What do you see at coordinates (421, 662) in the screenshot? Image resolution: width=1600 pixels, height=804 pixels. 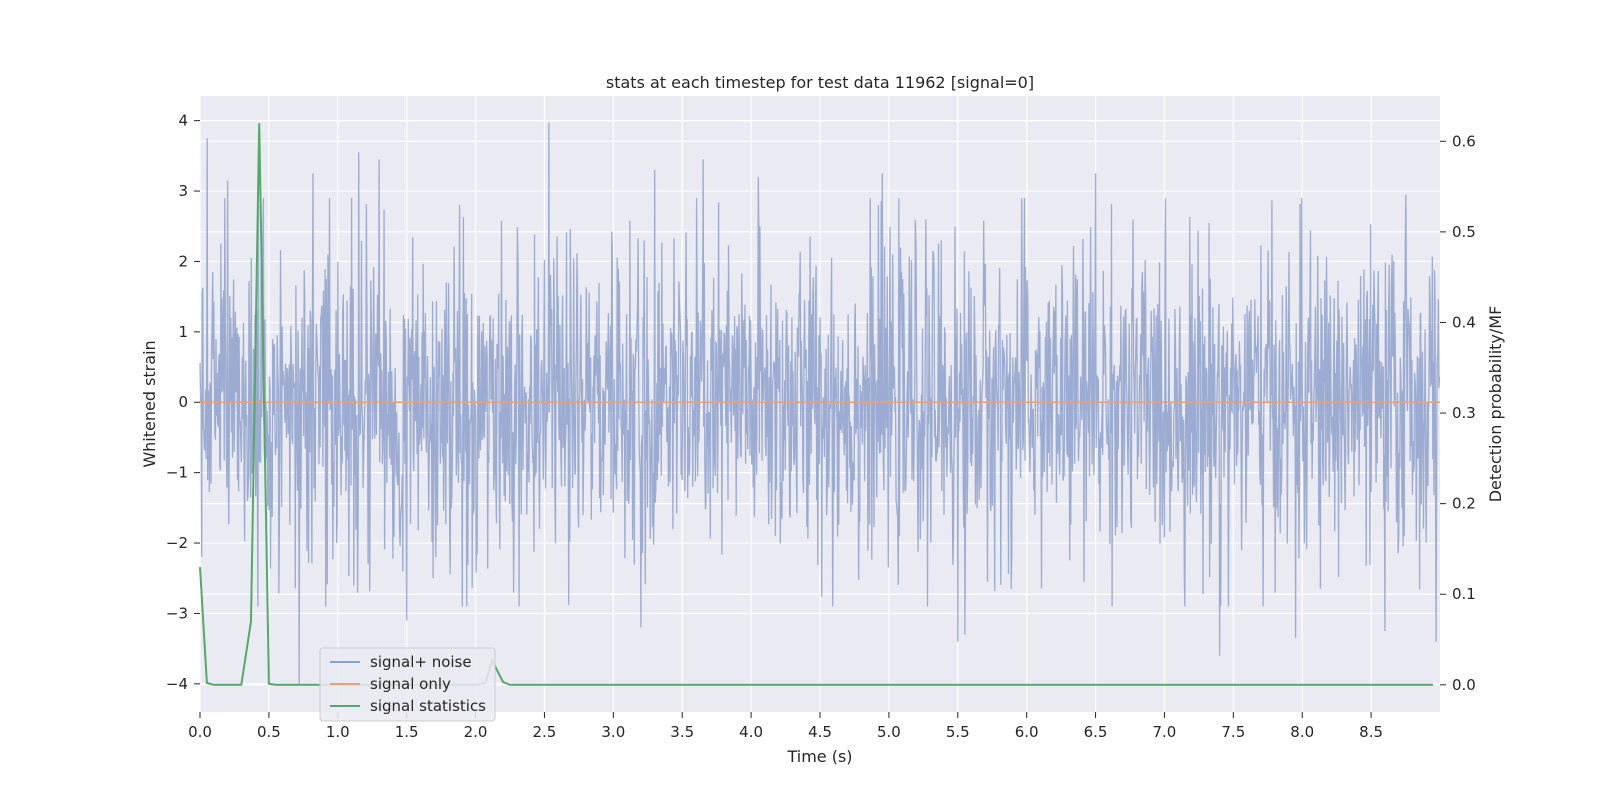 I see `legend-label-signal-plus-noise: signal+ noise` at bounding box center [421, 662].